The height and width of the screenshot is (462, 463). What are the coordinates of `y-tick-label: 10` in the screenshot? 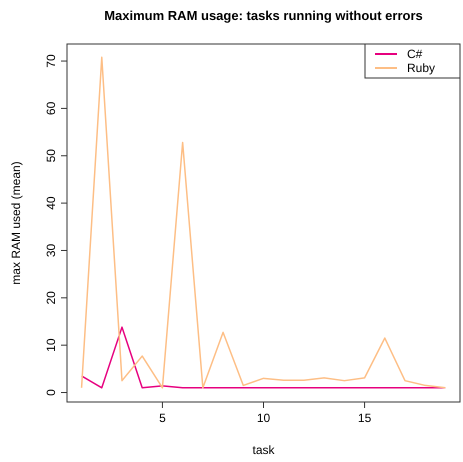 It's located at (51, 345).